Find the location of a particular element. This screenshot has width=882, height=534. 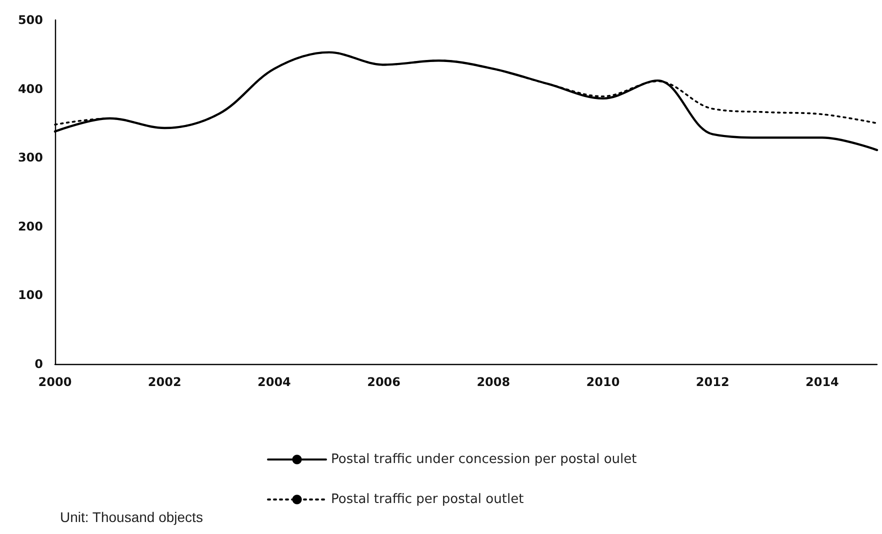

legend-label: Postal traffic per postal outlet is located at coordinates (427, 499).